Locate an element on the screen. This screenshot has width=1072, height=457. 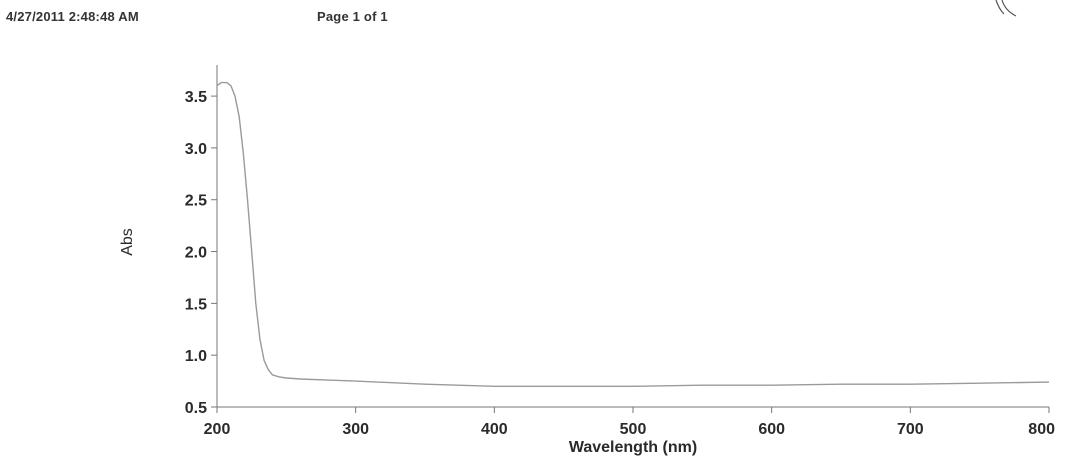
y-tick-label: 1.0 is located at coordinates (196, 356).